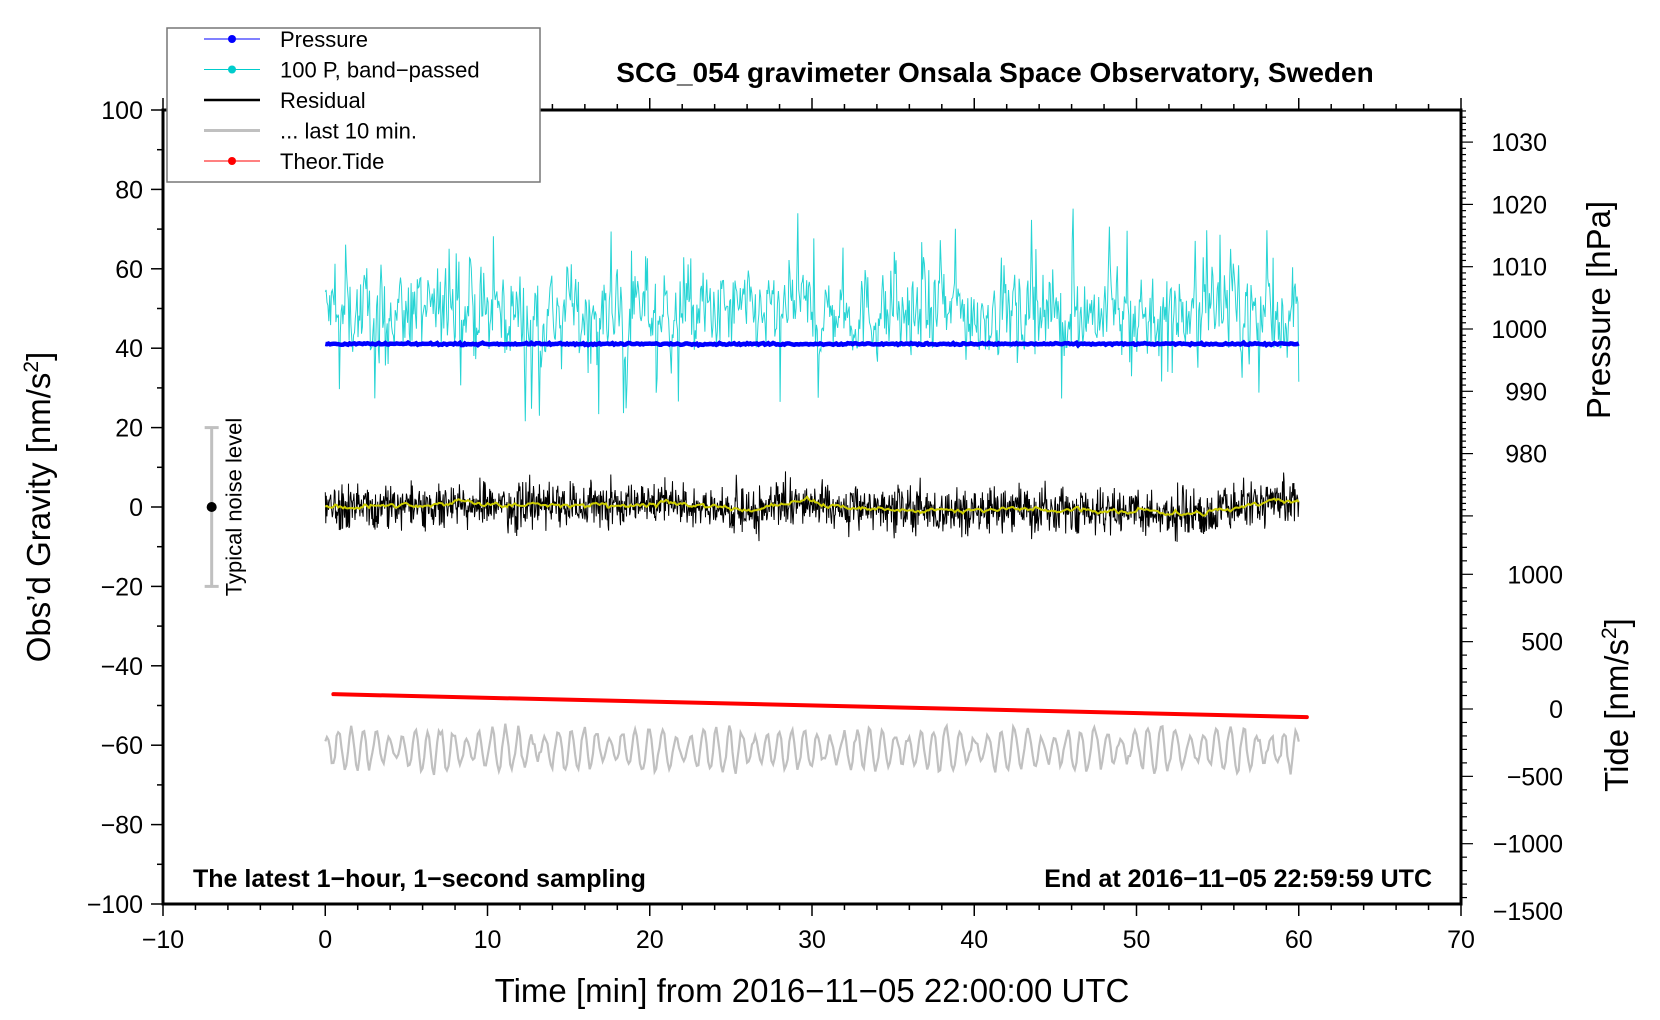  What do you see at coordinates (234, 507) in the screenshot?
I see `noise-level-label: Typical noise level` at bounding box center [234, 507].